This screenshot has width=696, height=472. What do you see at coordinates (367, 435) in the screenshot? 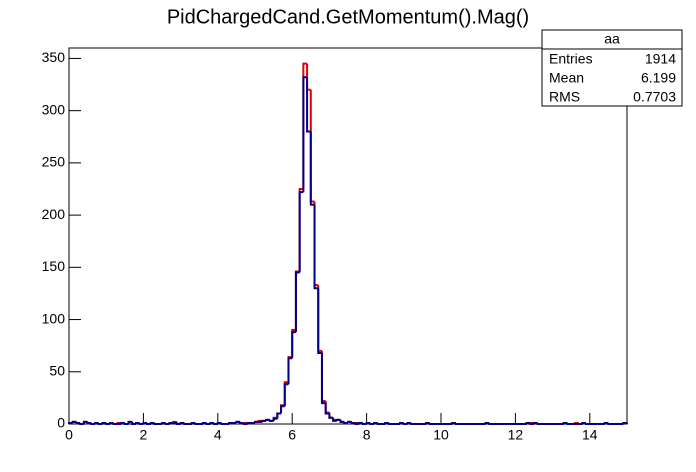
I see `x-tick-label: 8` at bounding box center [367, 435].